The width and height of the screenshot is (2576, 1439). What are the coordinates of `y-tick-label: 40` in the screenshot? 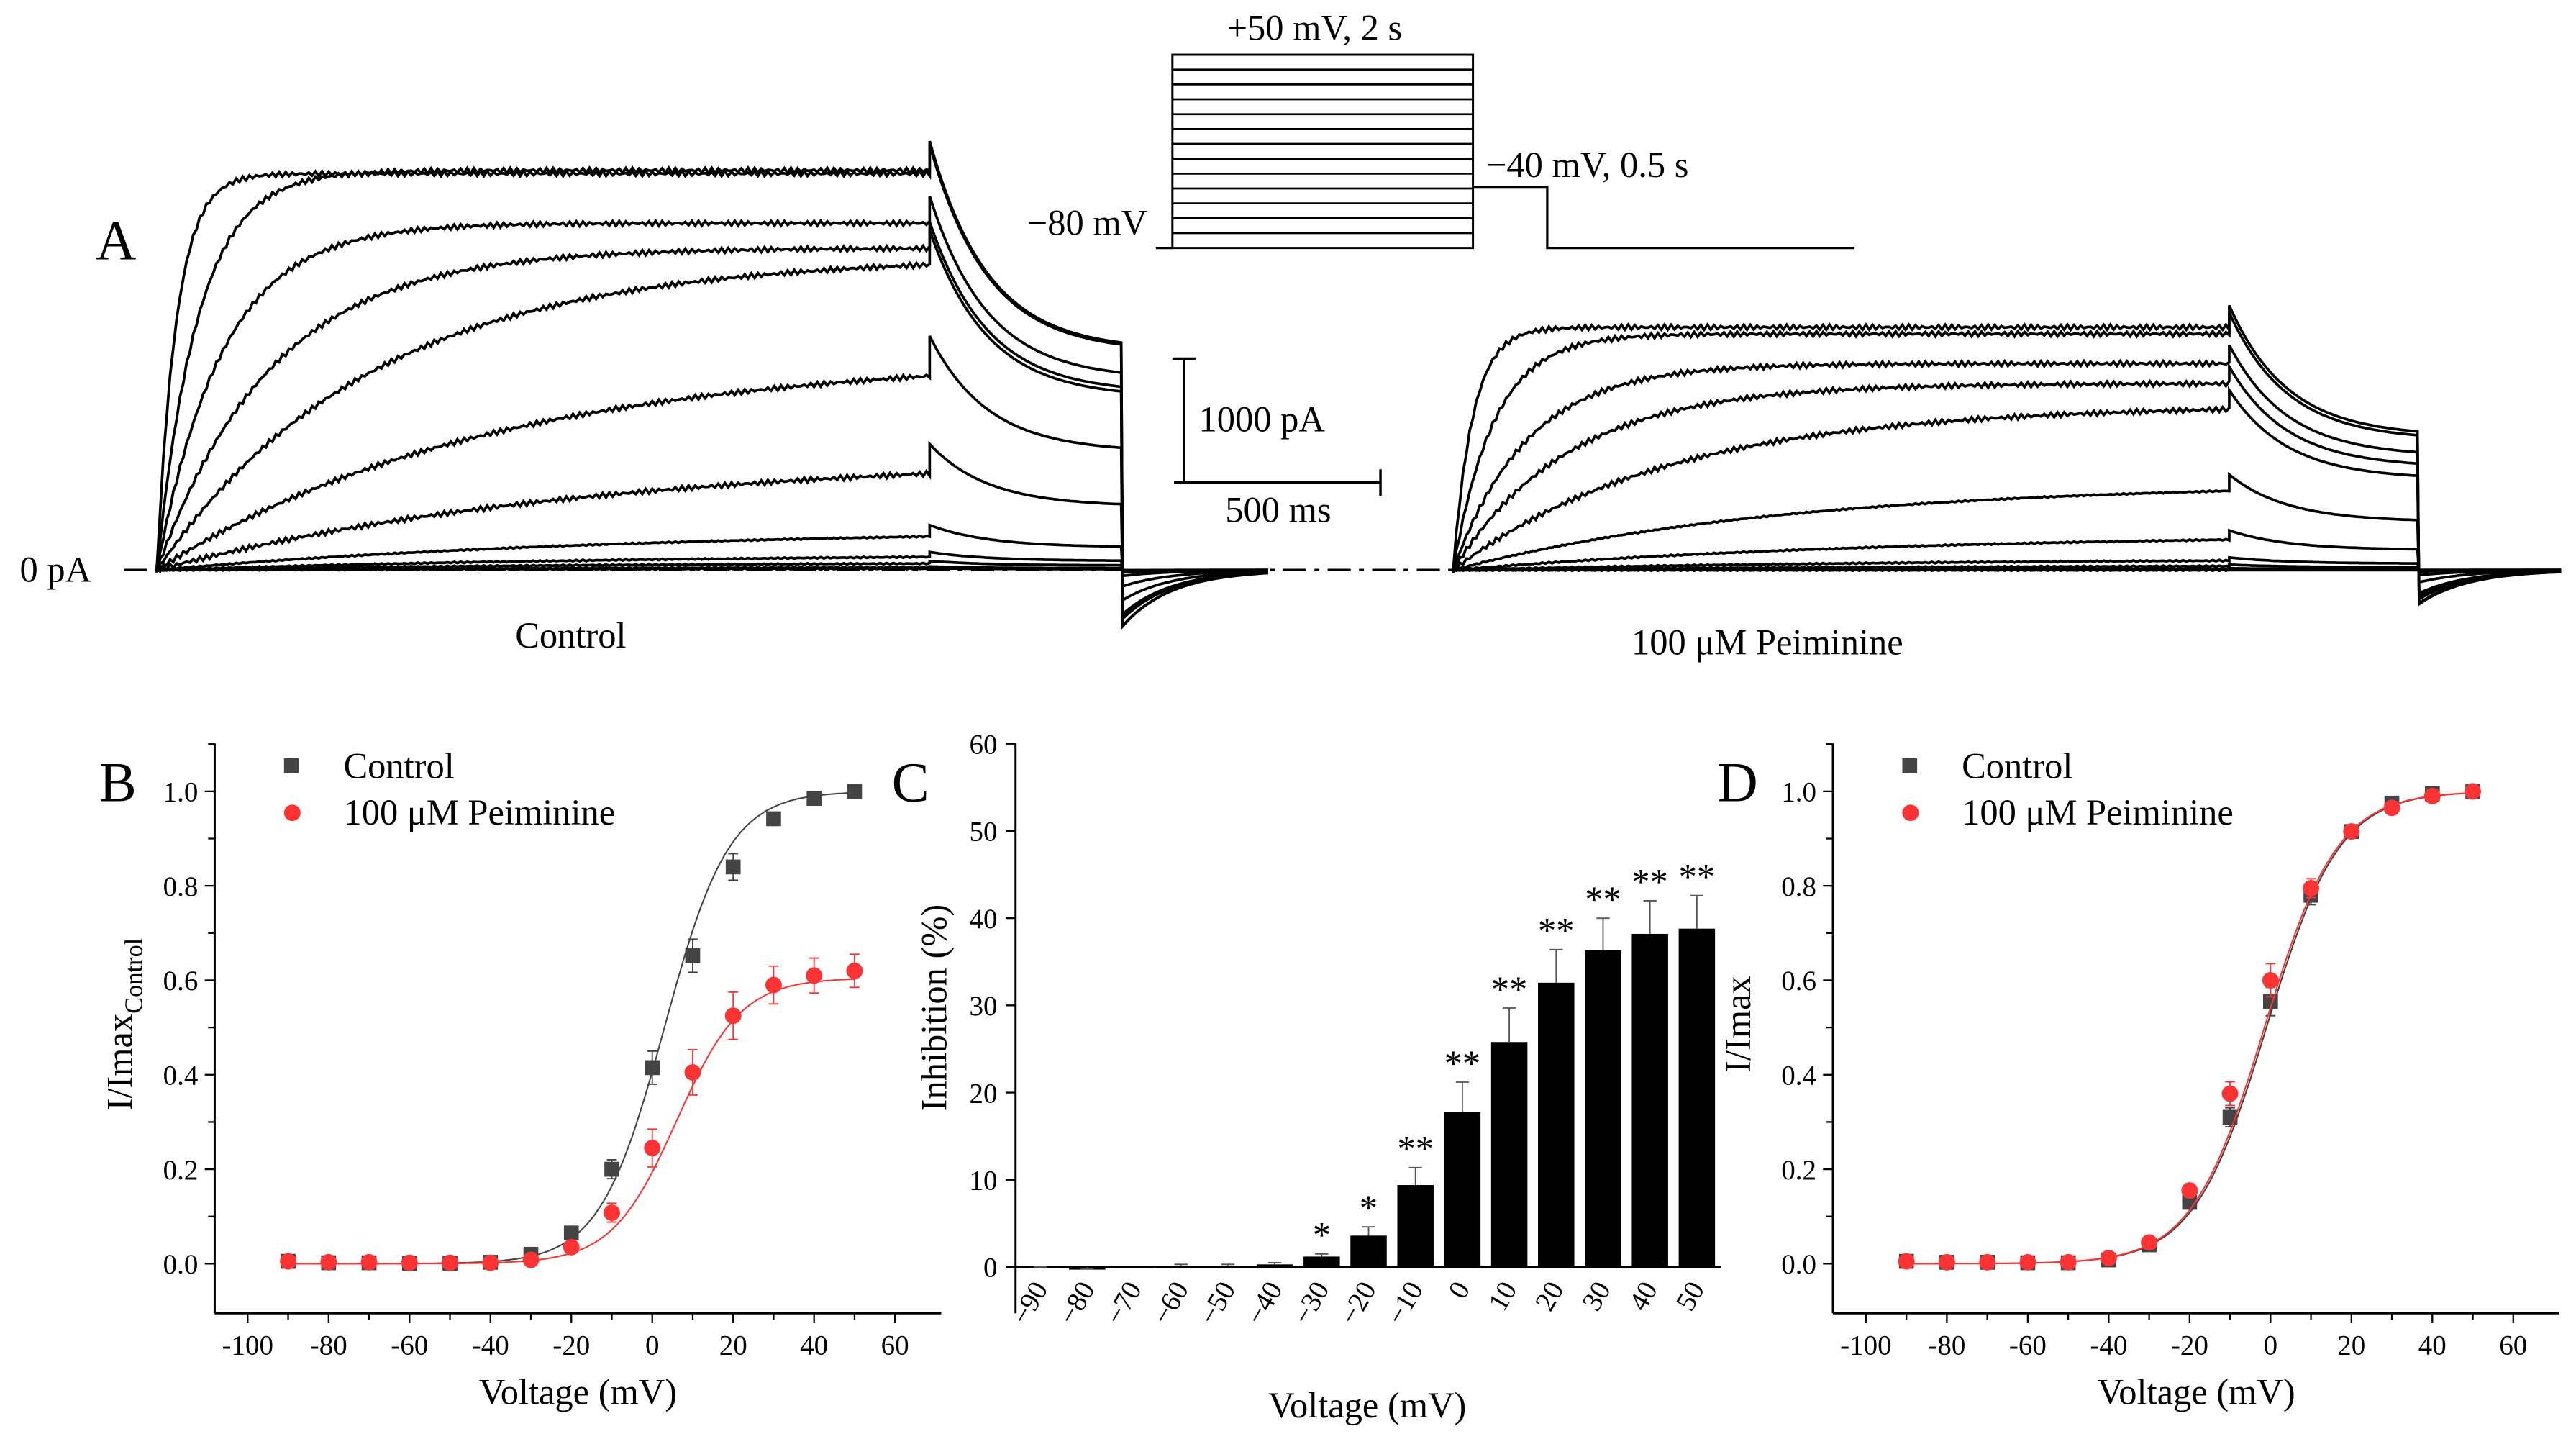 It's located at (983, 919).